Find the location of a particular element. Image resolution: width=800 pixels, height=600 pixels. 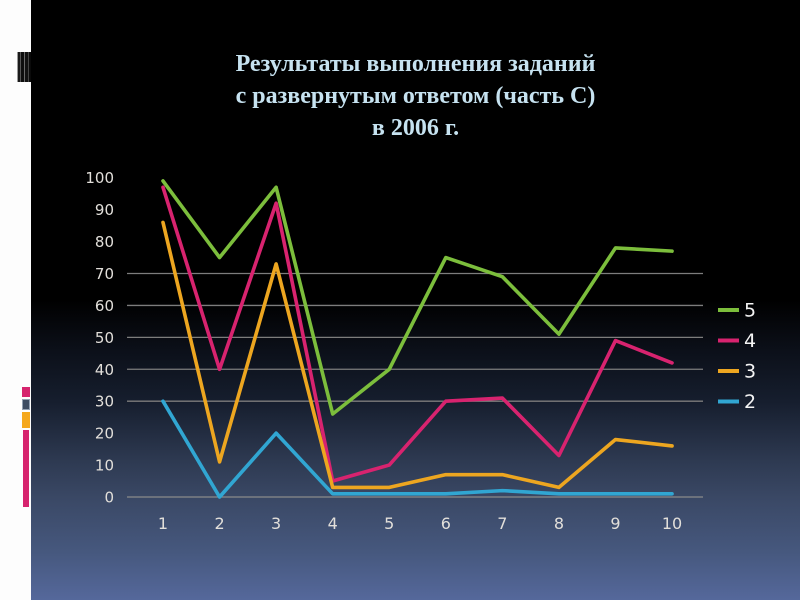

x-axis-label-5: 5 is located at coordinates (389, 523).